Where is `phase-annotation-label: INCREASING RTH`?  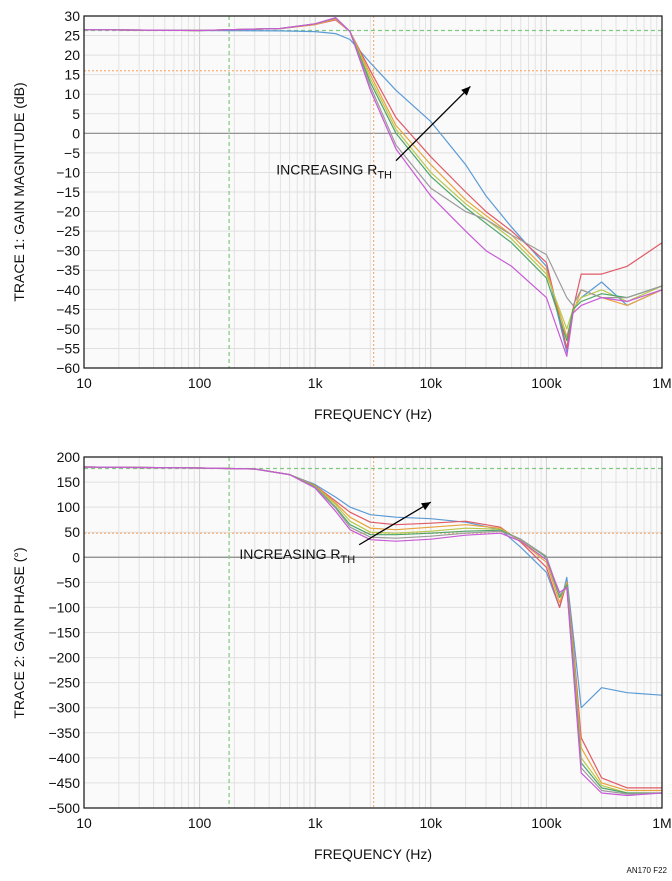 phase-annotation-label: INCREASING RTH is located at coordinates (297, 556).